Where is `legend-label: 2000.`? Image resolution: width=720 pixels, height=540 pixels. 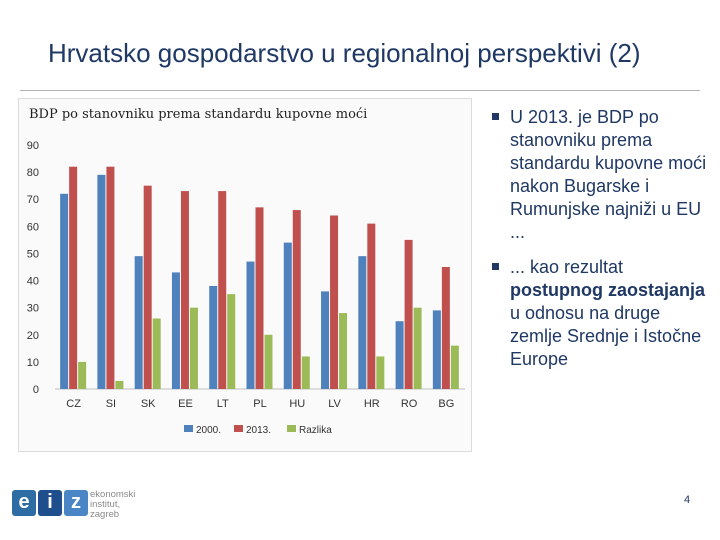 legend-label: 2000. is located at coordinates (208, 430).